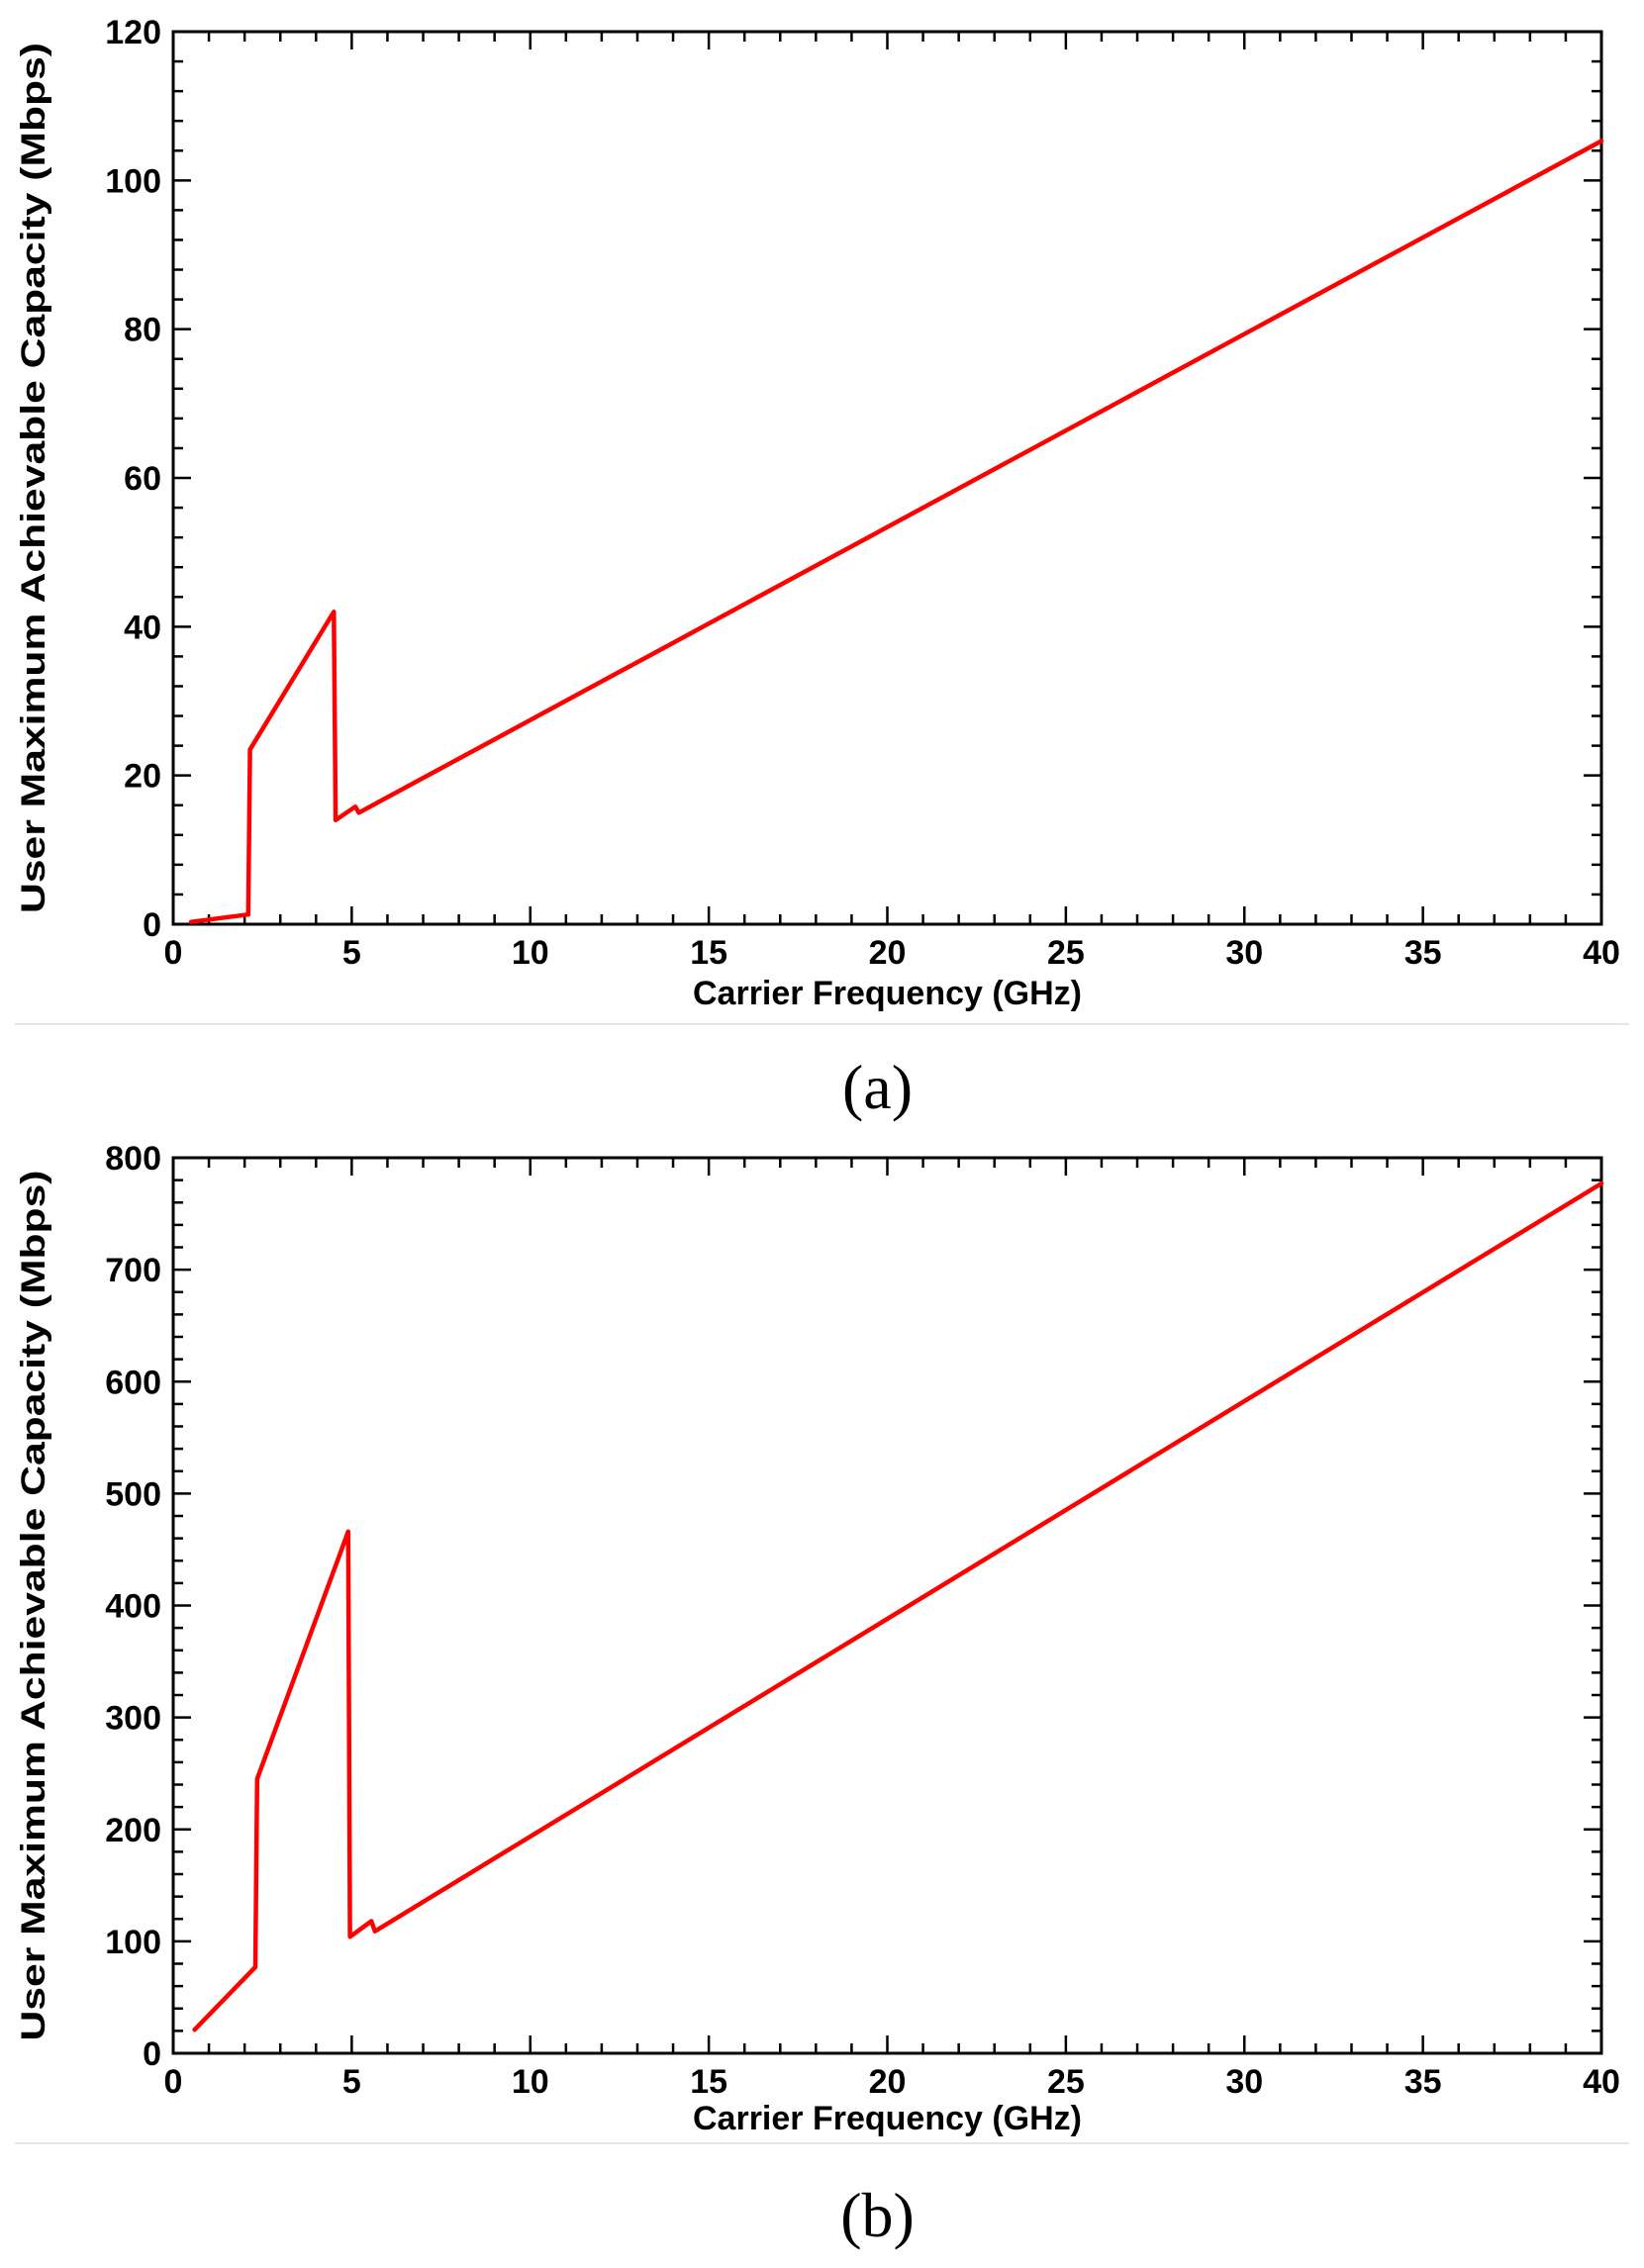 The height and width of the screenshot is (2268, 1644). What do you see at coordinates (142, 479) in the screenshot?
I see `y-tick-label: 60` at bounding box center [142, 479].